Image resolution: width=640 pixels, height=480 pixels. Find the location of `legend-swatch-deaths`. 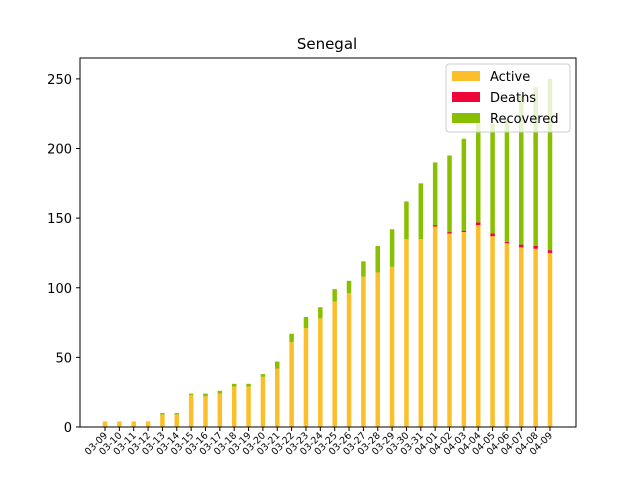

legend-swatch-deaths is located at coordinates (466, 97).